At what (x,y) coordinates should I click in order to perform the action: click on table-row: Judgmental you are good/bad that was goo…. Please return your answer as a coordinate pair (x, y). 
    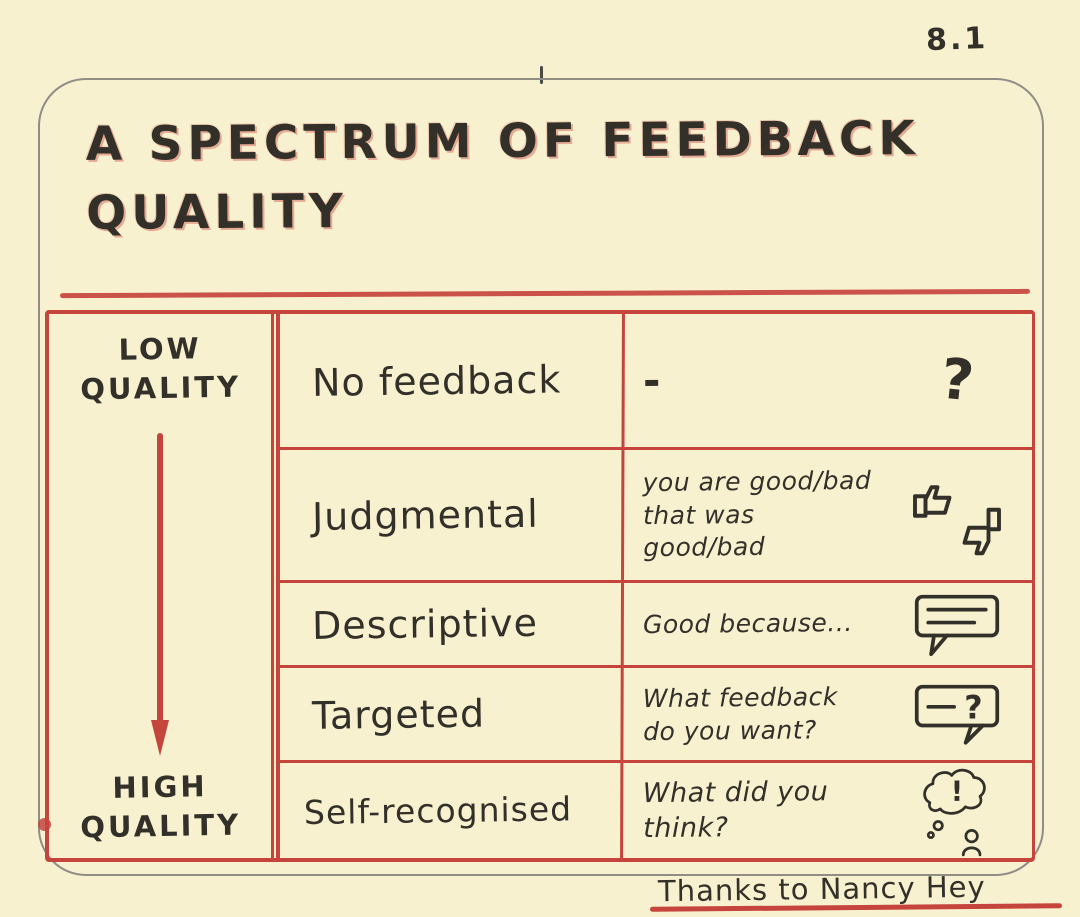
    Looking at the image, I should click on (656, 516).